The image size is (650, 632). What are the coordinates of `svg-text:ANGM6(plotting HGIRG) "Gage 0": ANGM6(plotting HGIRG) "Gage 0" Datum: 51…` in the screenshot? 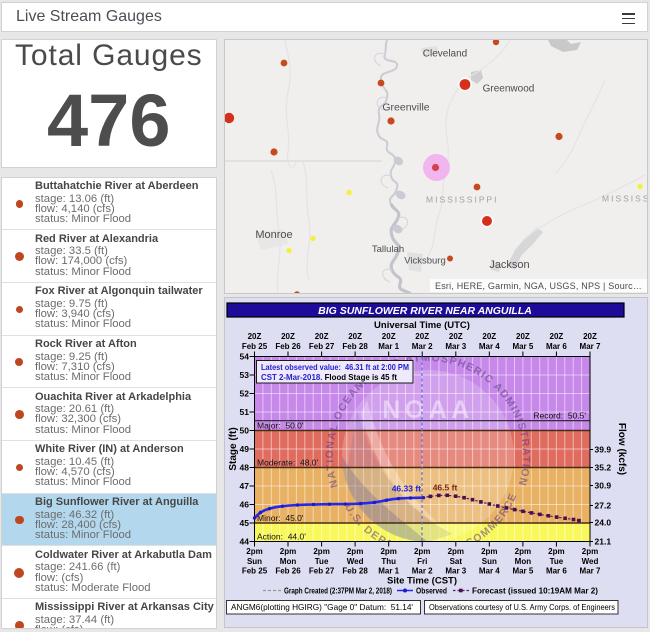 It's located at (322, 607).